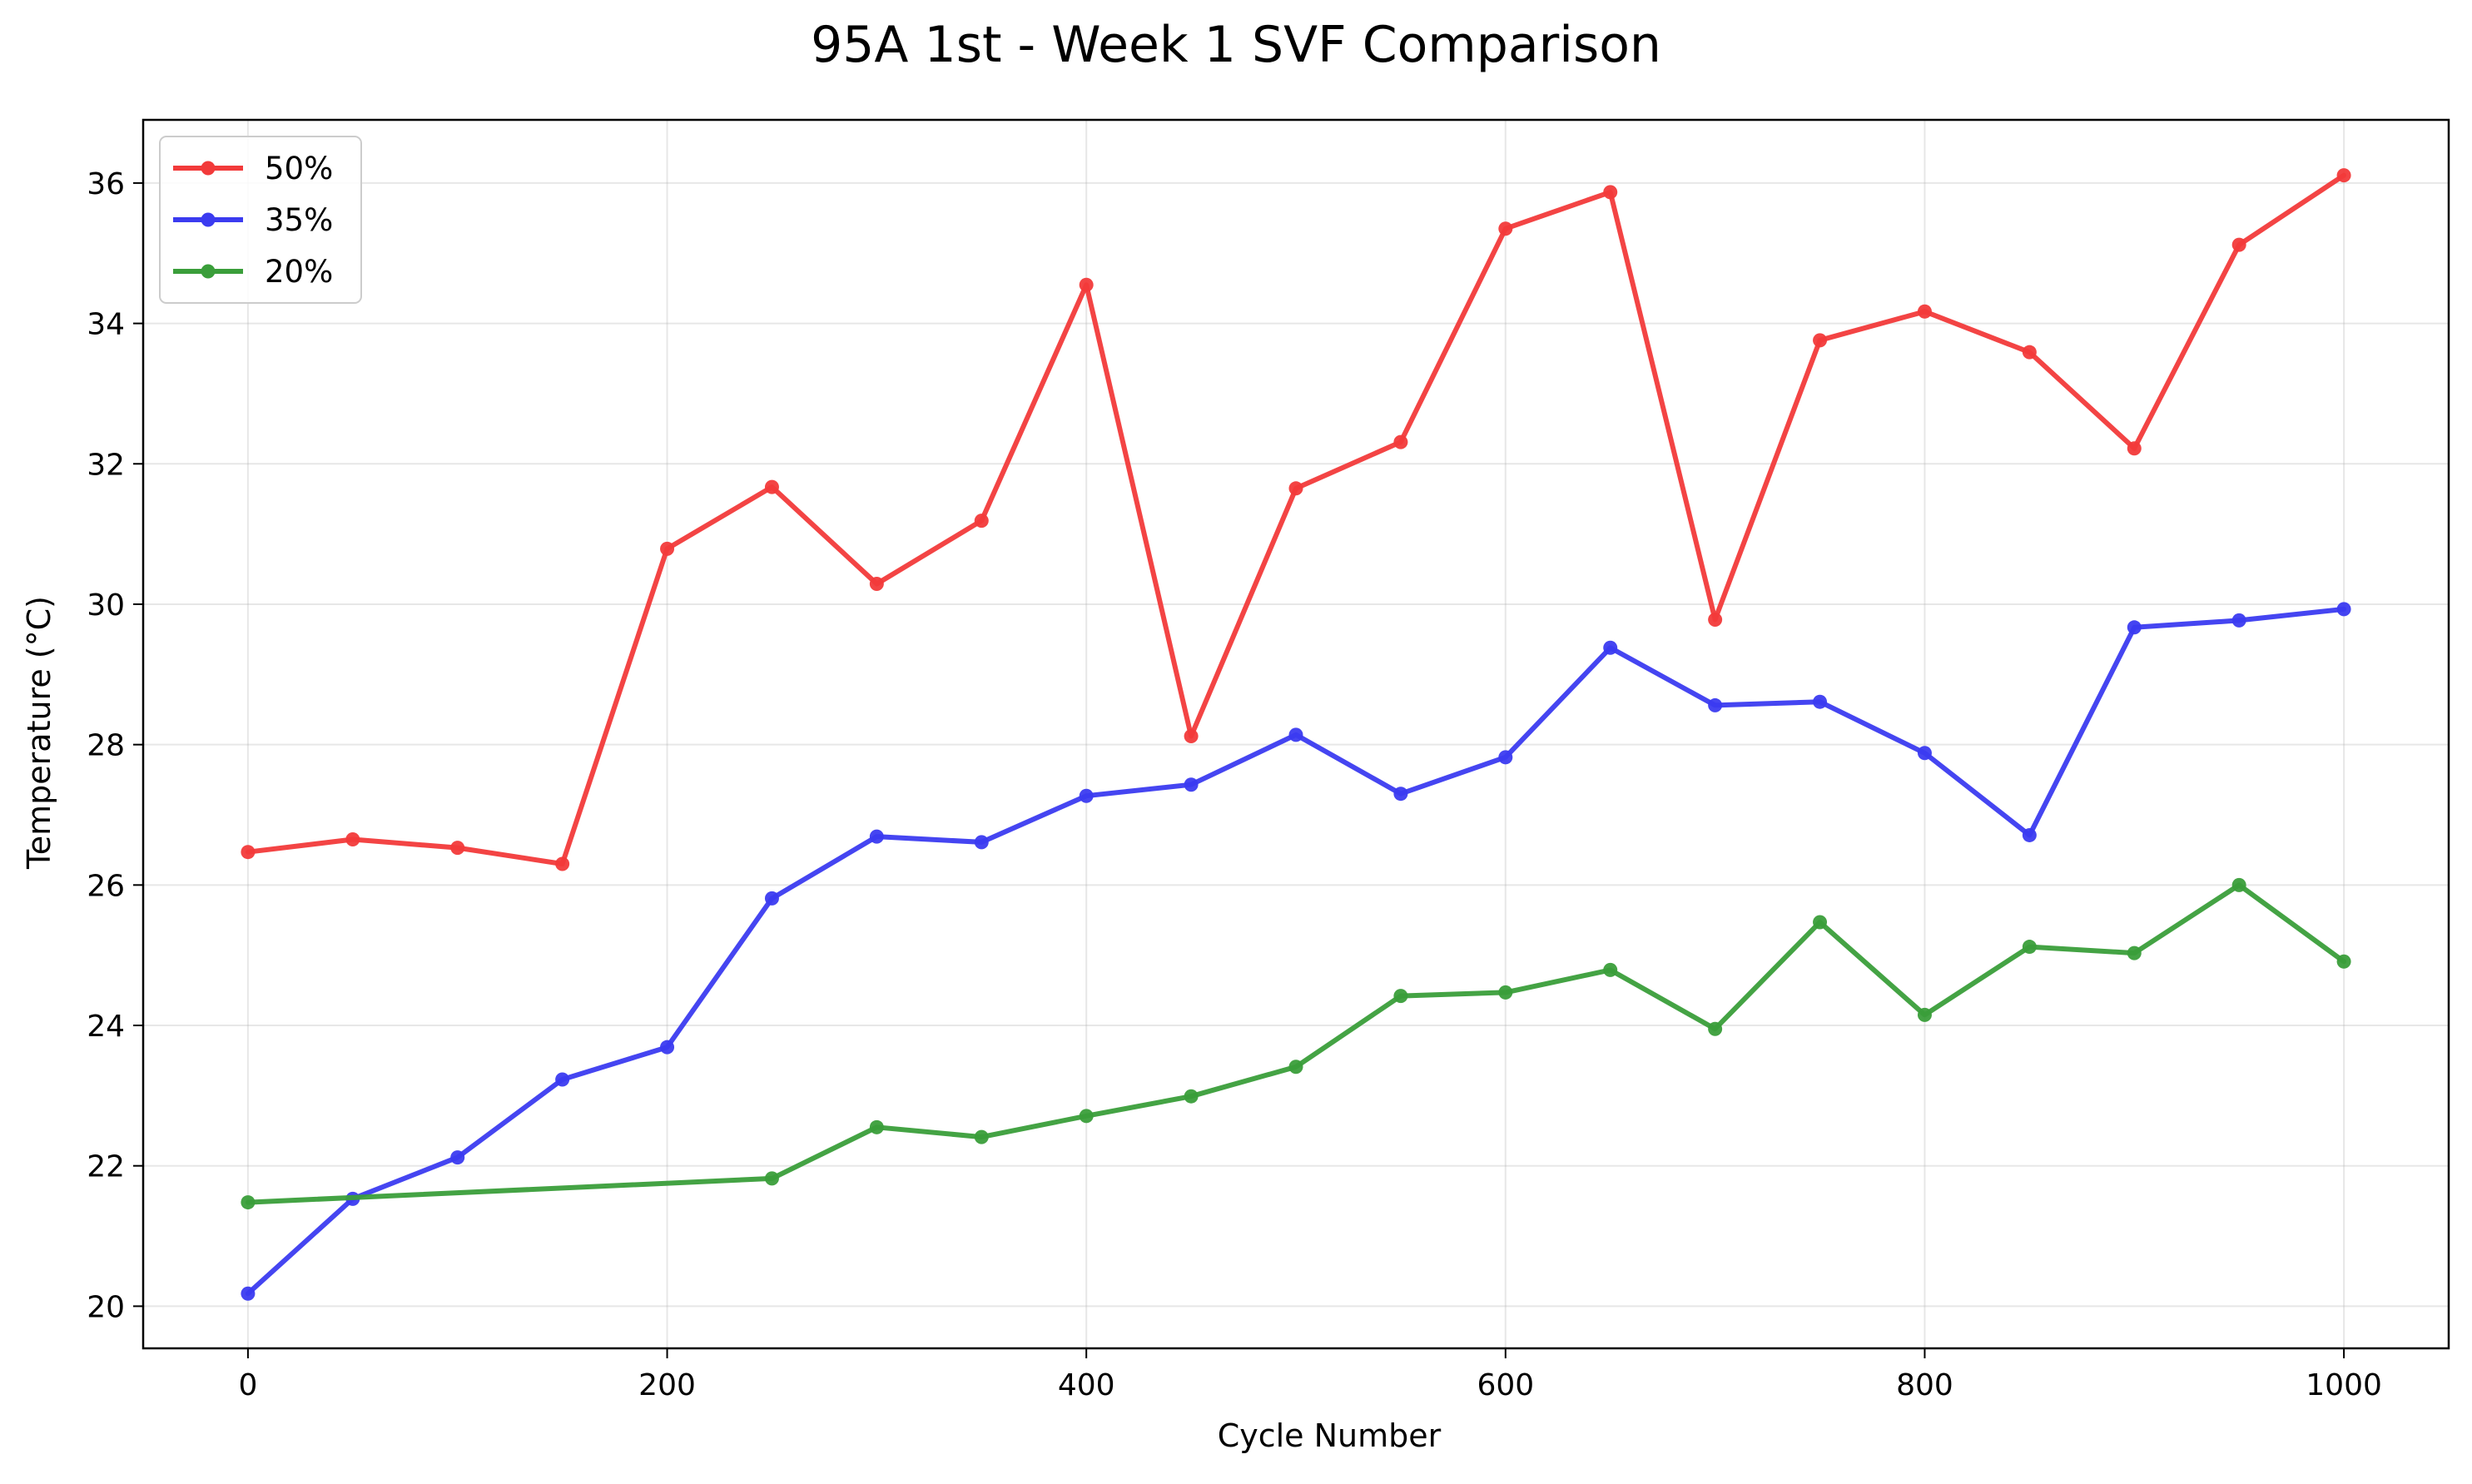 This screenshot has width=2472, height=1484. I want to click on x-tick-label: 200, so click(667, 1385).